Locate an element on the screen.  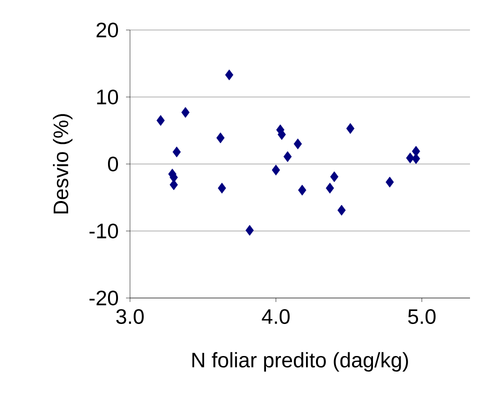
y-tick-label: 20 is located at coordinates (107, 30).